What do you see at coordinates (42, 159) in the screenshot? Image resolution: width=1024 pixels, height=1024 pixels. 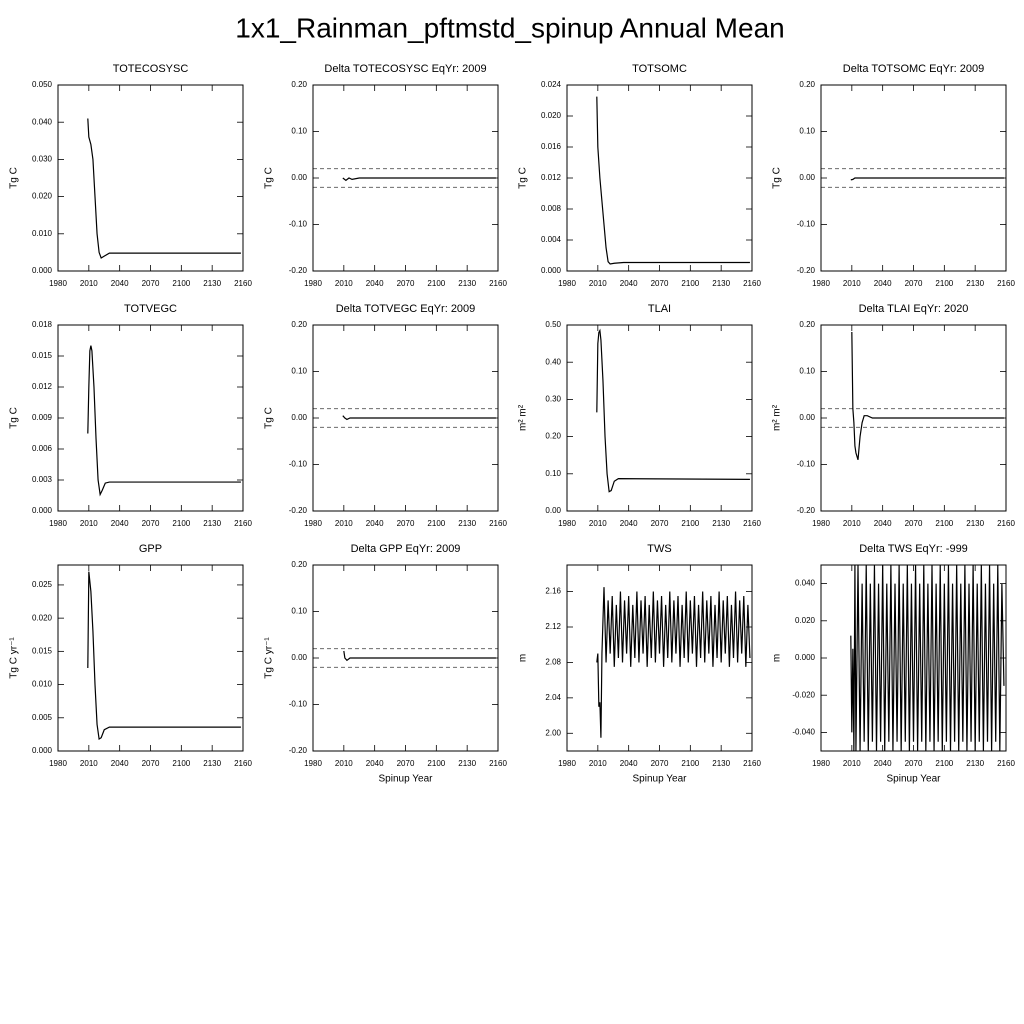 I see `y-tick-label: 0.030` at bounding box center [42, 159].